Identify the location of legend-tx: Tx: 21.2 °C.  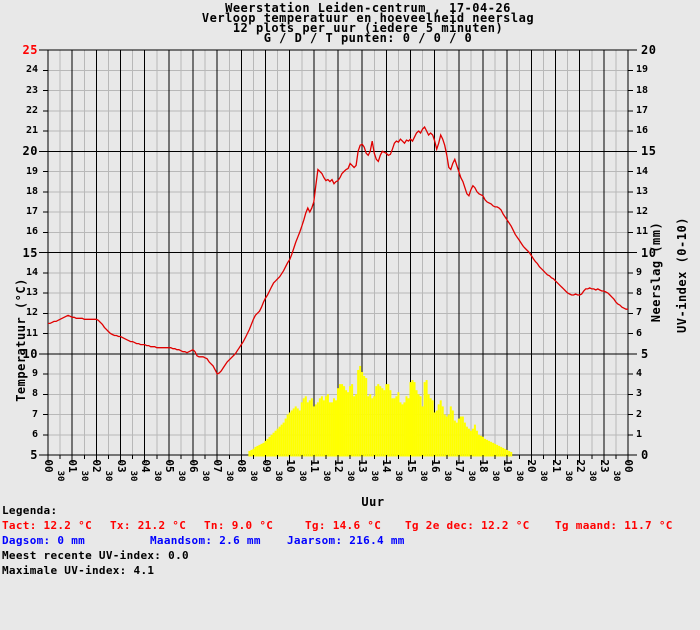
(148, 525).